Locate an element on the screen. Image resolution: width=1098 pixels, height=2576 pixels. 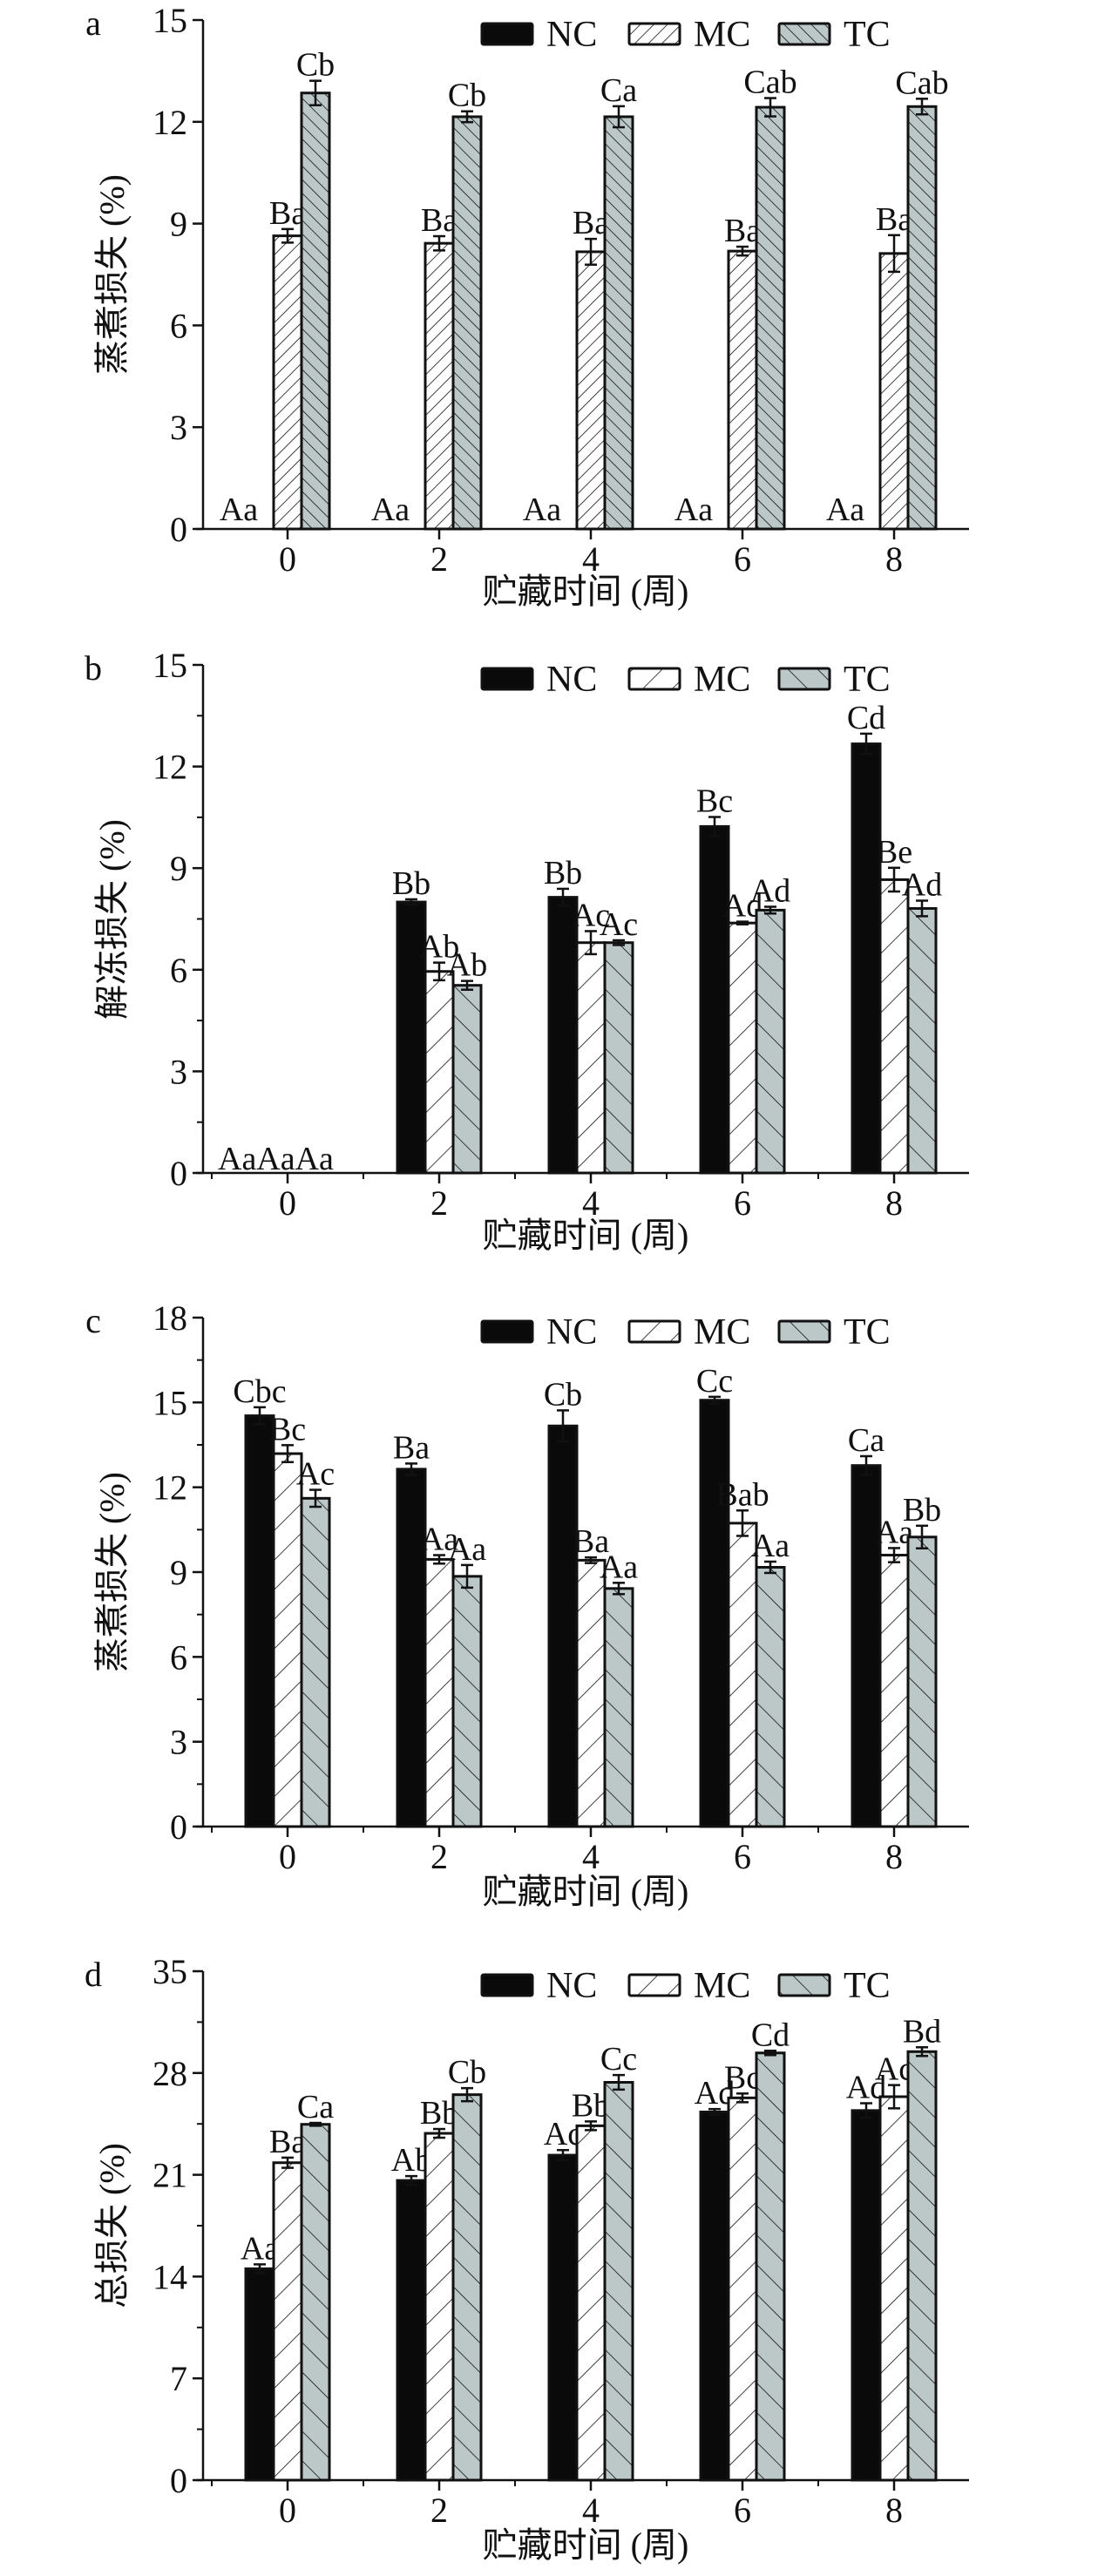
y-tick-label: 3 is located at coordinates (178, 1072).